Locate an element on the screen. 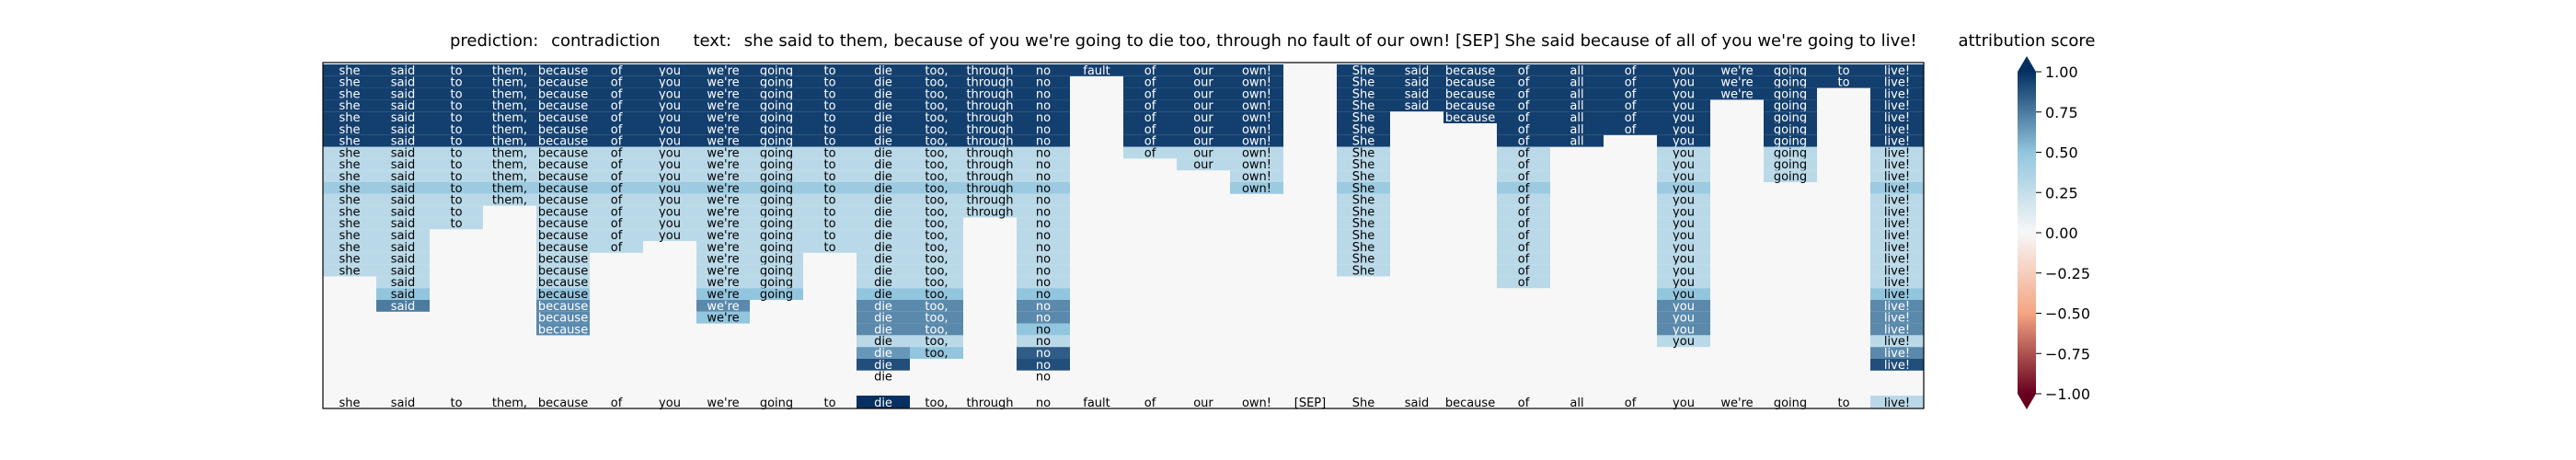 The image size is (2576, 460). token-row-label: you is located at coordinates (670, 403).